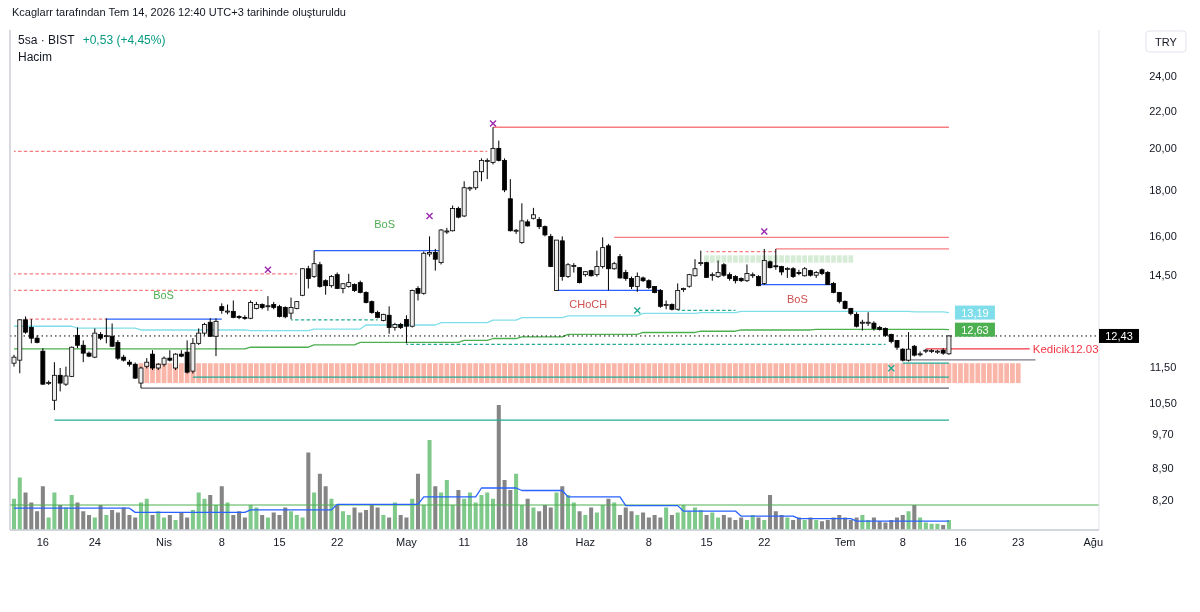 The width and height of the screenshot is (1200, 612). What do you see at coordinates (164, 542) in the screenshot?
I see `x-tick-label: Nis` at bounding box center [164, 542].